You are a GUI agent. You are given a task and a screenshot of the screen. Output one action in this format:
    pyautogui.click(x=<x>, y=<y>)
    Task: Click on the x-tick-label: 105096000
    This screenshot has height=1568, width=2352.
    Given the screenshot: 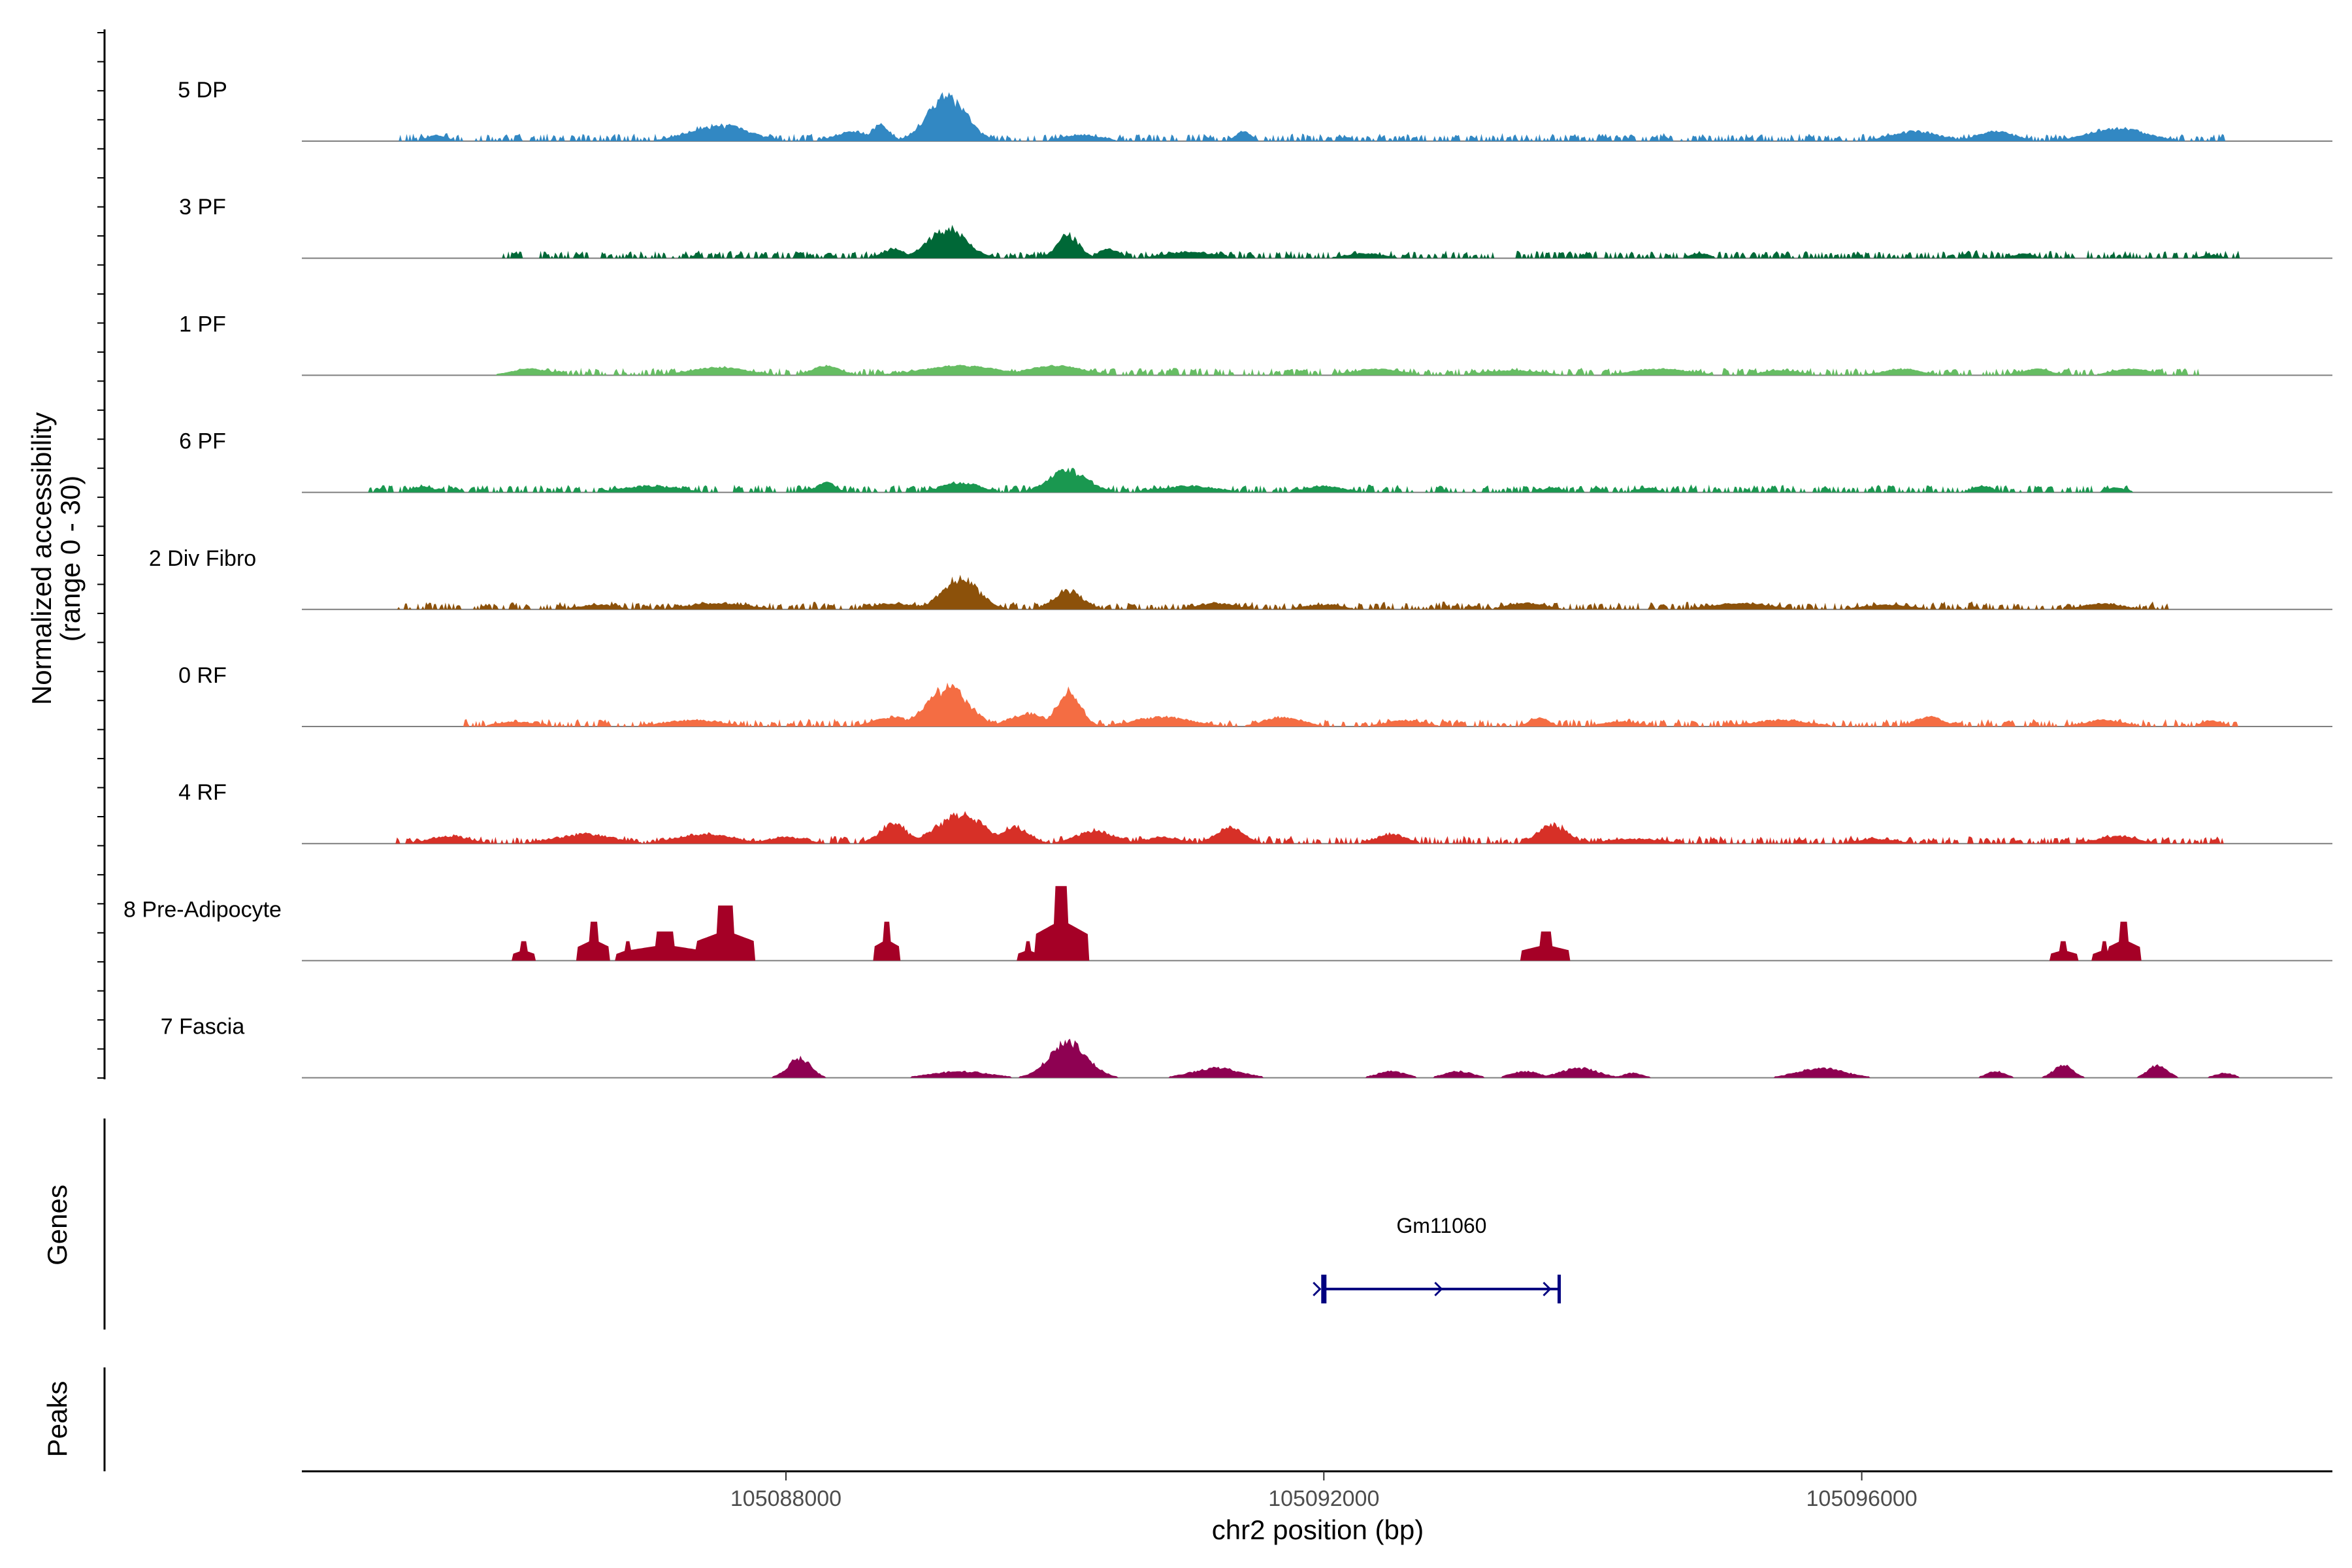 What is the action you would take?
    pyautogui.click(x=1862, y=1498)
    